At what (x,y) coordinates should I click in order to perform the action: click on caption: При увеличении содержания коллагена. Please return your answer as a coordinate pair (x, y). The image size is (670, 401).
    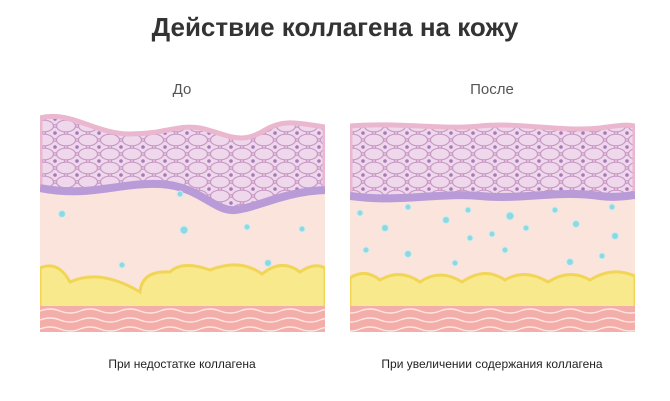
    Looking at the image, I should click on (491, 364).